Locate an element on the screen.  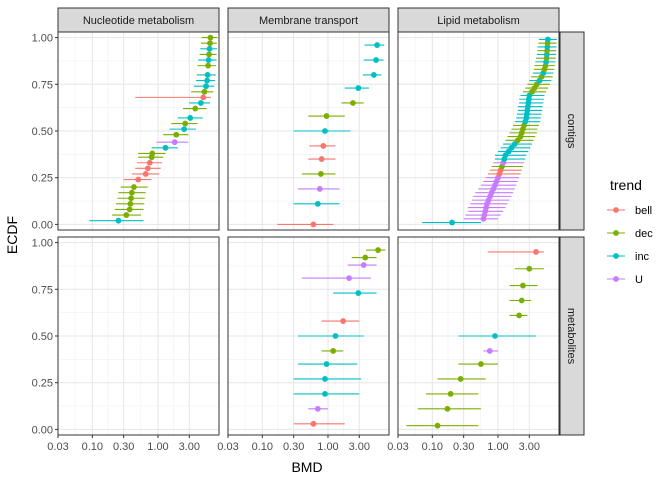
x-tick-label-0-4: 3.00 is located at coordinates (189, 447).